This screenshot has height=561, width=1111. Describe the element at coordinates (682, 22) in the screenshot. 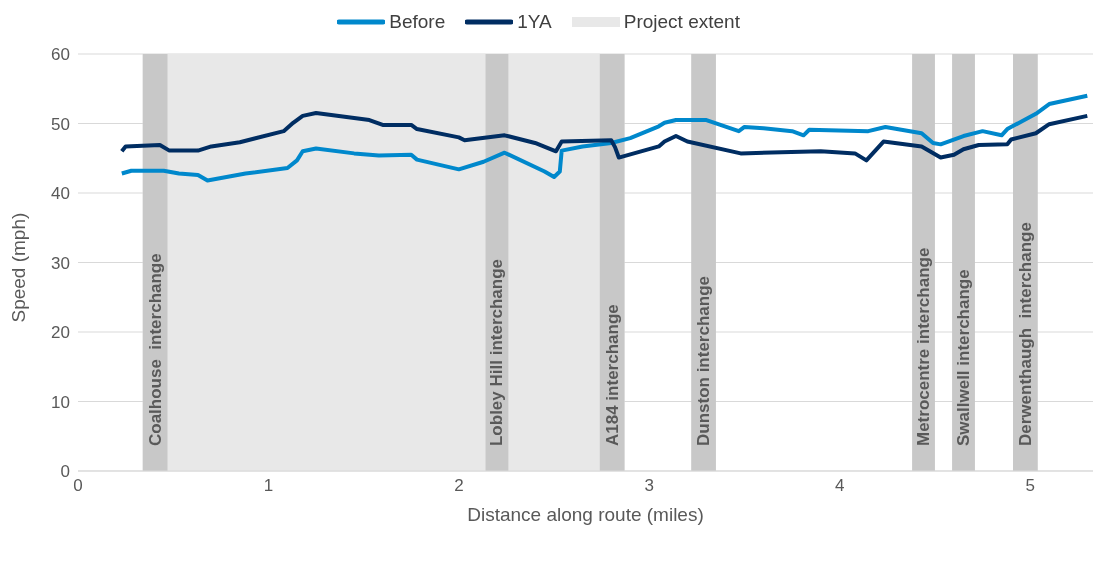

I see `legend-label: Project extent` at that location.